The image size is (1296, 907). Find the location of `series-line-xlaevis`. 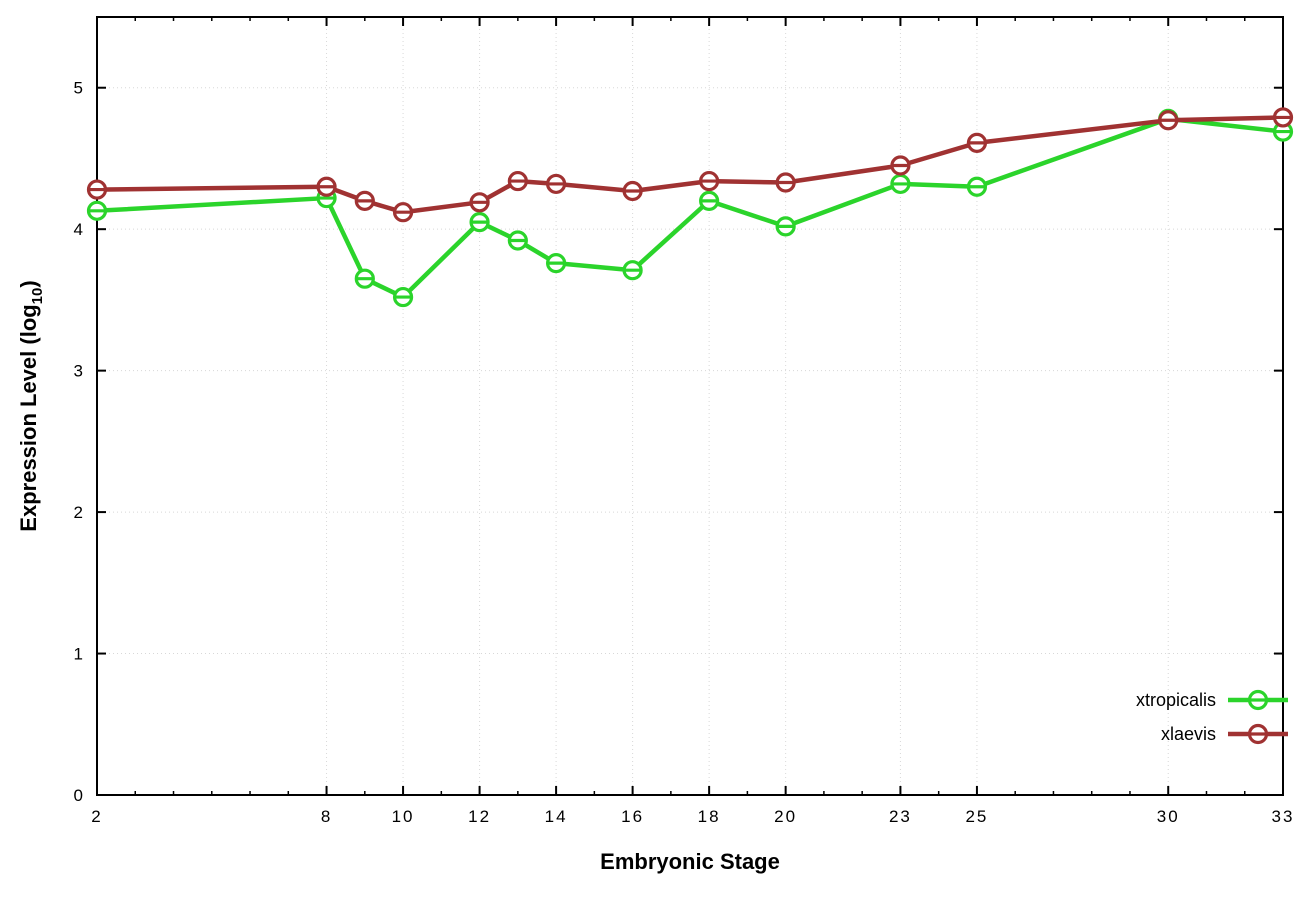

series-line-xlaevis is located at coordinates (690, 165).